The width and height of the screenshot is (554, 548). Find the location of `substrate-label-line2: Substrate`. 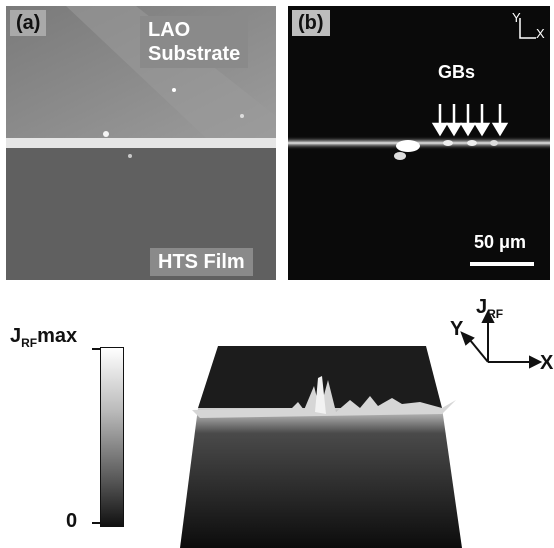

substrate-label-line2: Substrate is located at coordinates (194, 54).